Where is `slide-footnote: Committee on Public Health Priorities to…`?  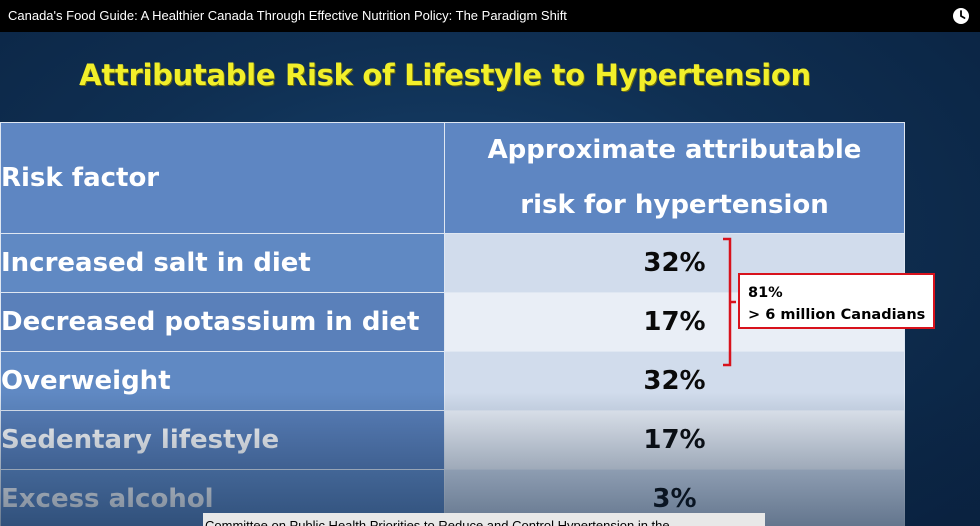 slide-footnote: Committee on Public Health Priorities to… is located at coordinates (484, 519).